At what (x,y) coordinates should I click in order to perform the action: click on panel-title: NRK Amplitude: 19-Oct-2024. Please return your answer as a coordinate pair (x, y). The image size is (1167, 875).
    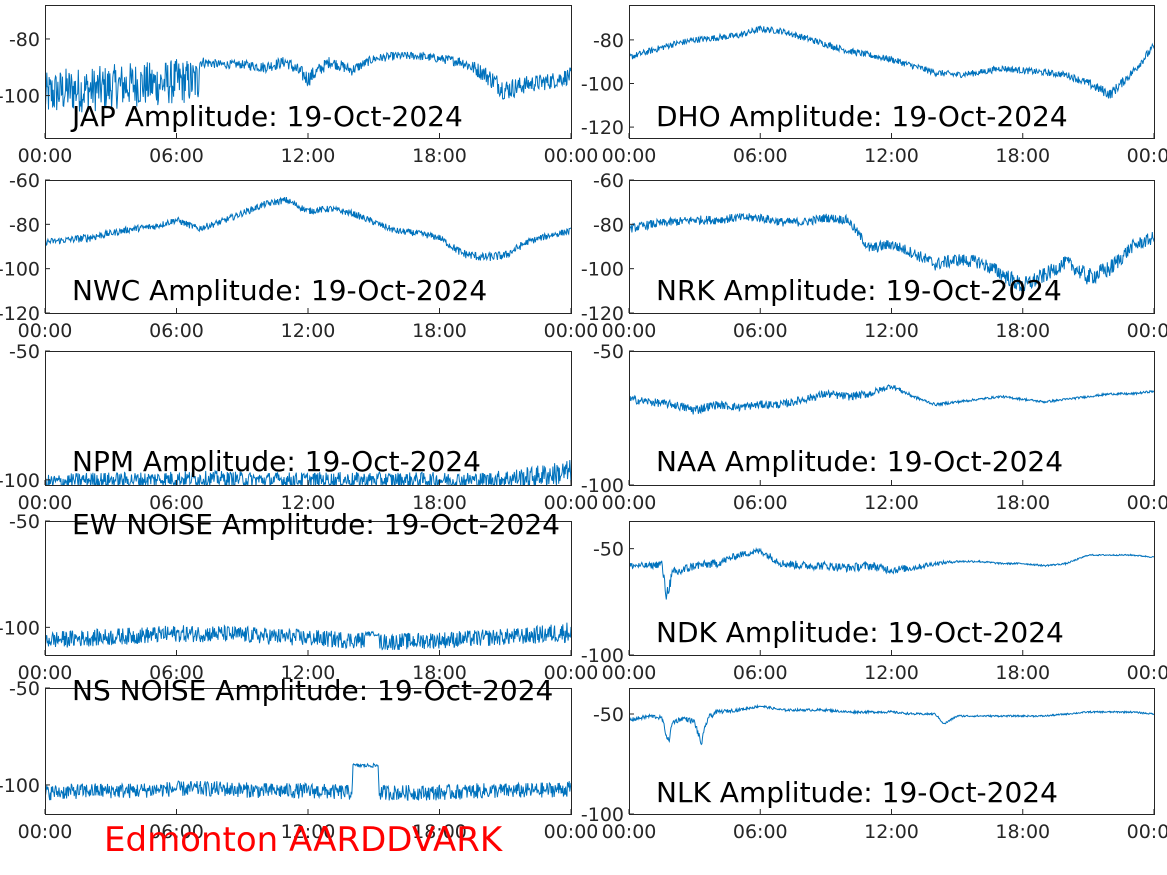
    Looking at the image, I should click on (859, 290).